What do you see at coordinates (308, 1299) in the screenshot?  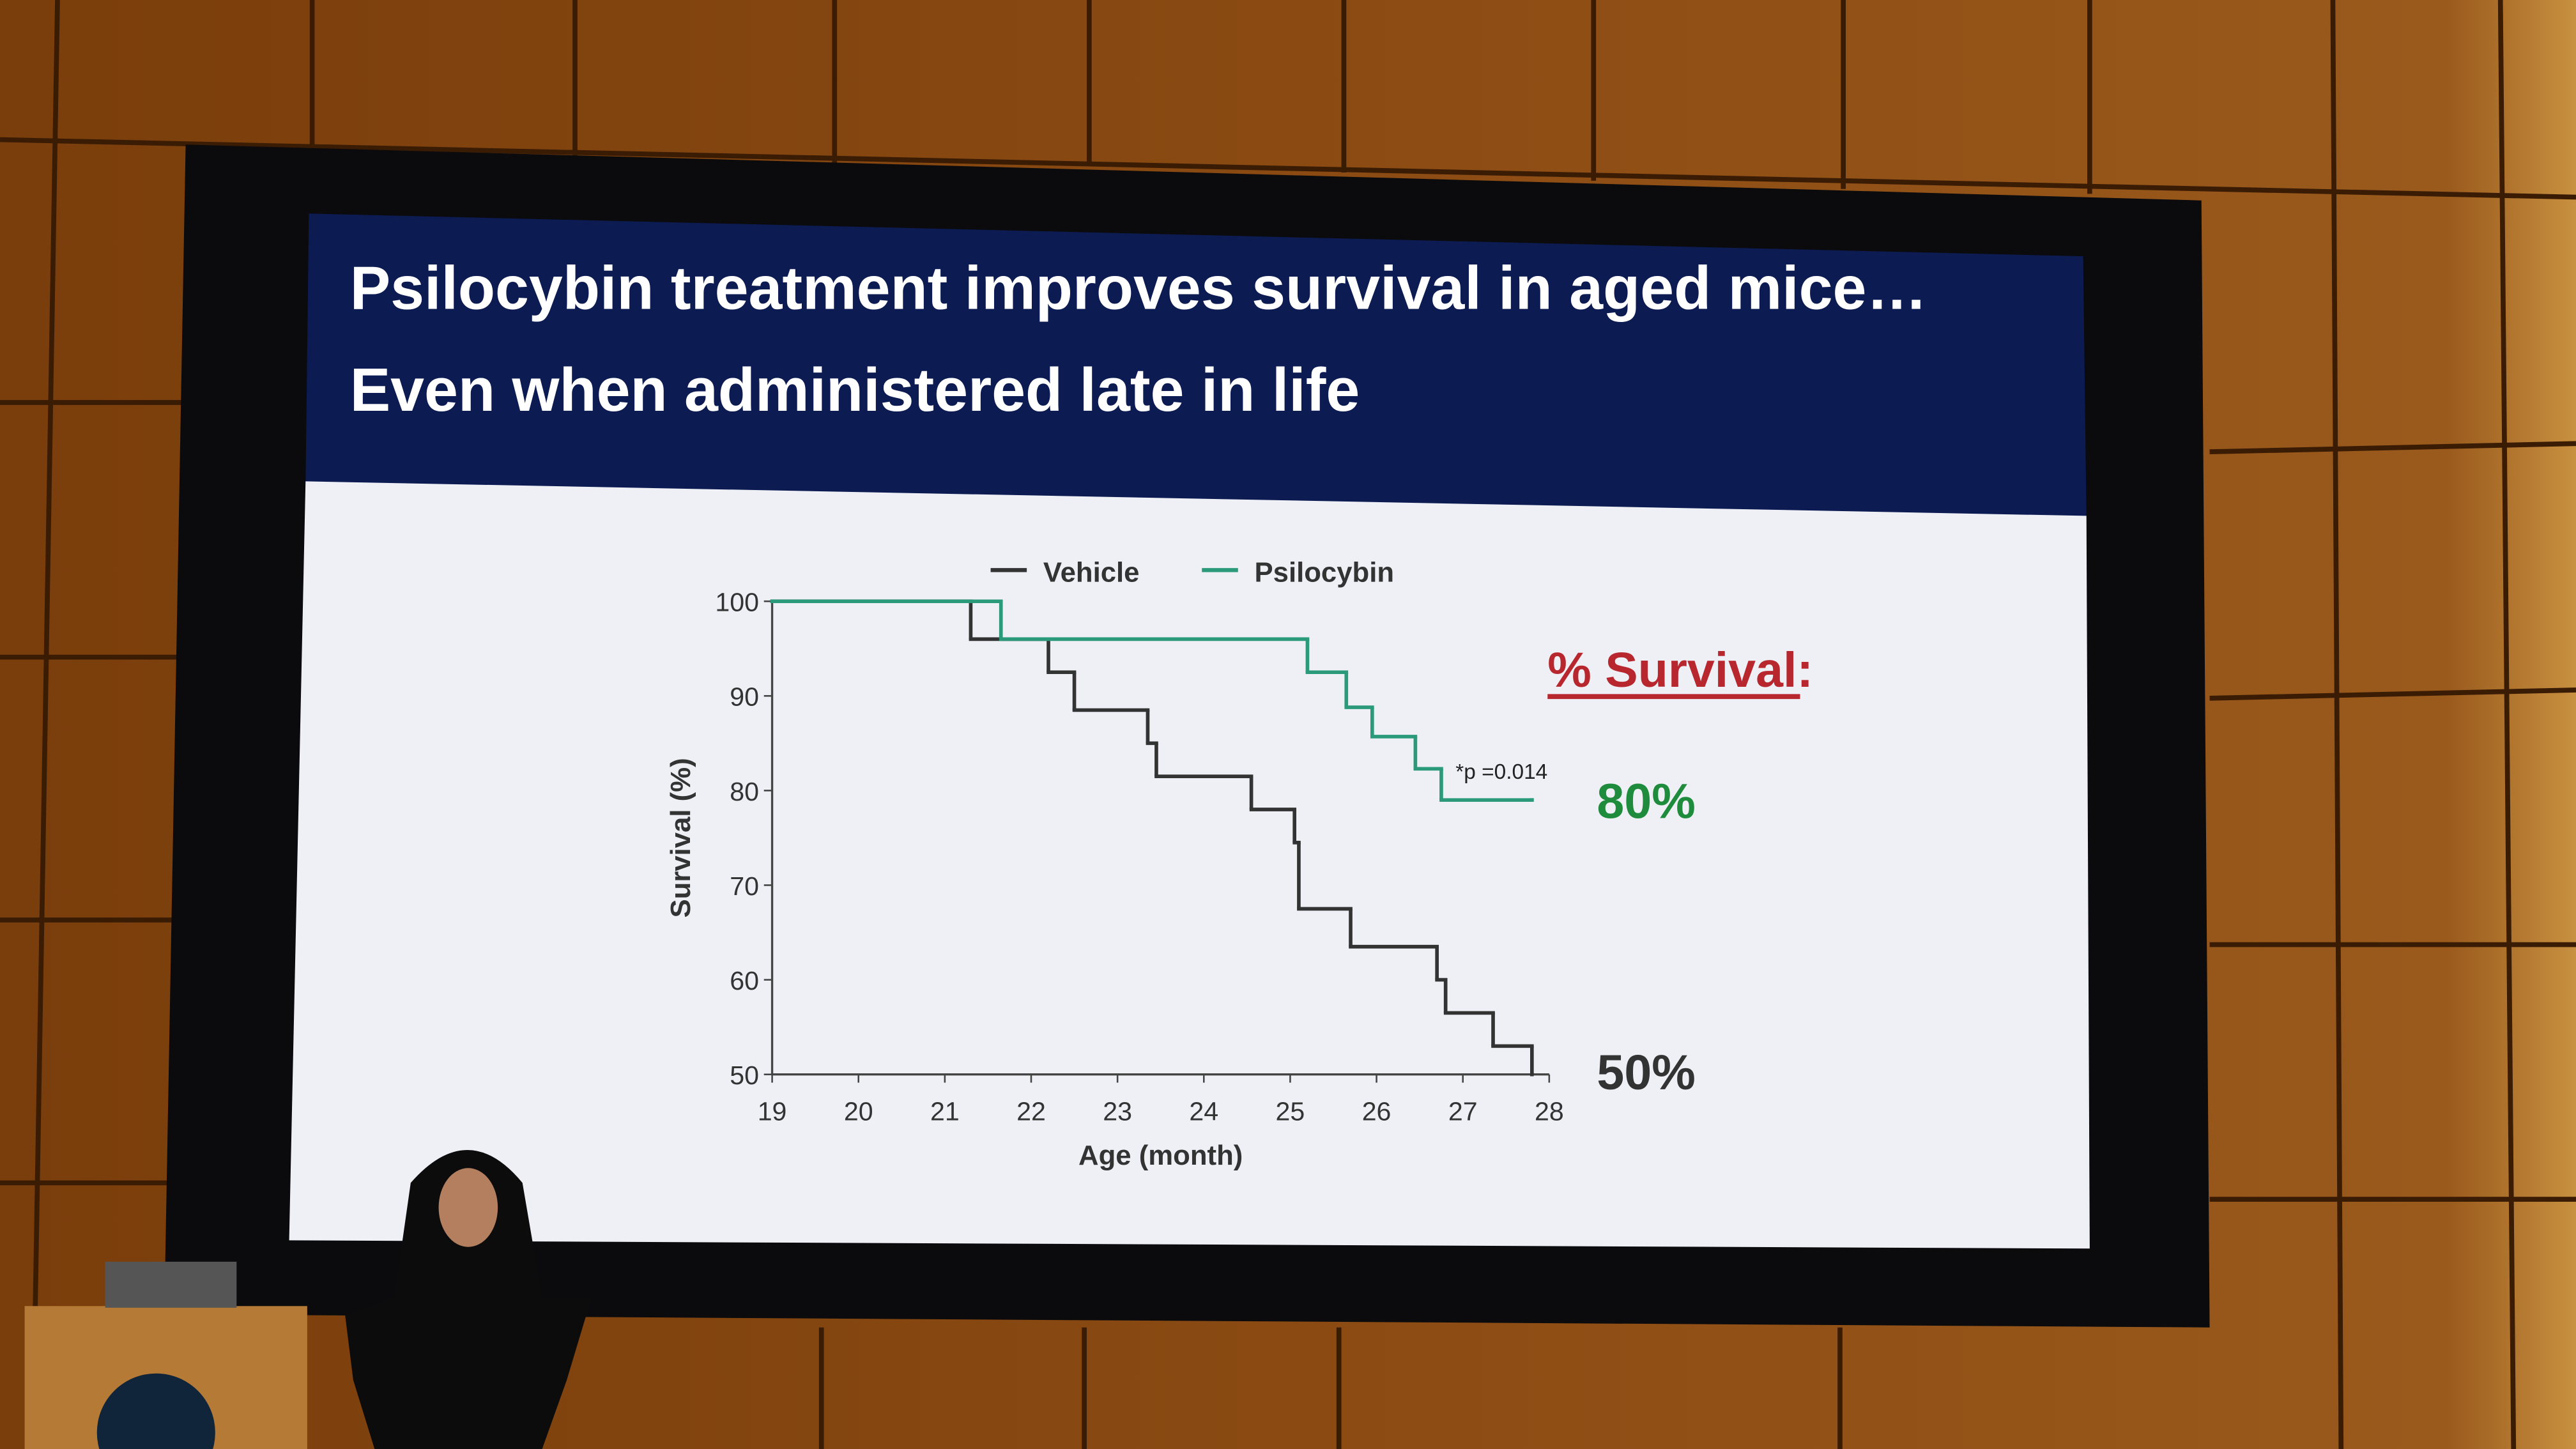 I see `presenter` at bounding box center [308, 1299].